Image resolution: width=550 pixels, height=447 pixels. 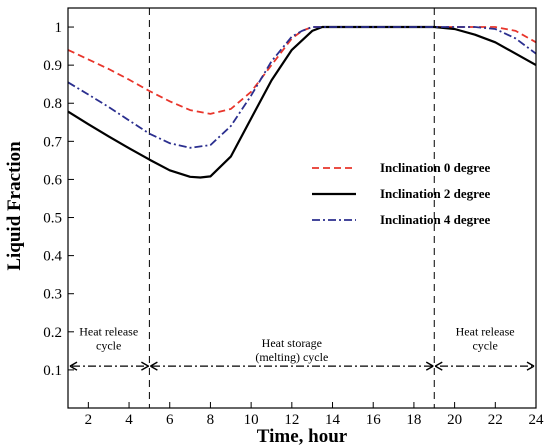 What do you see at coordinates (52, 371) in the screenshot?
I see `y-tick-label: 0.1` at bounding box center [52, 371].